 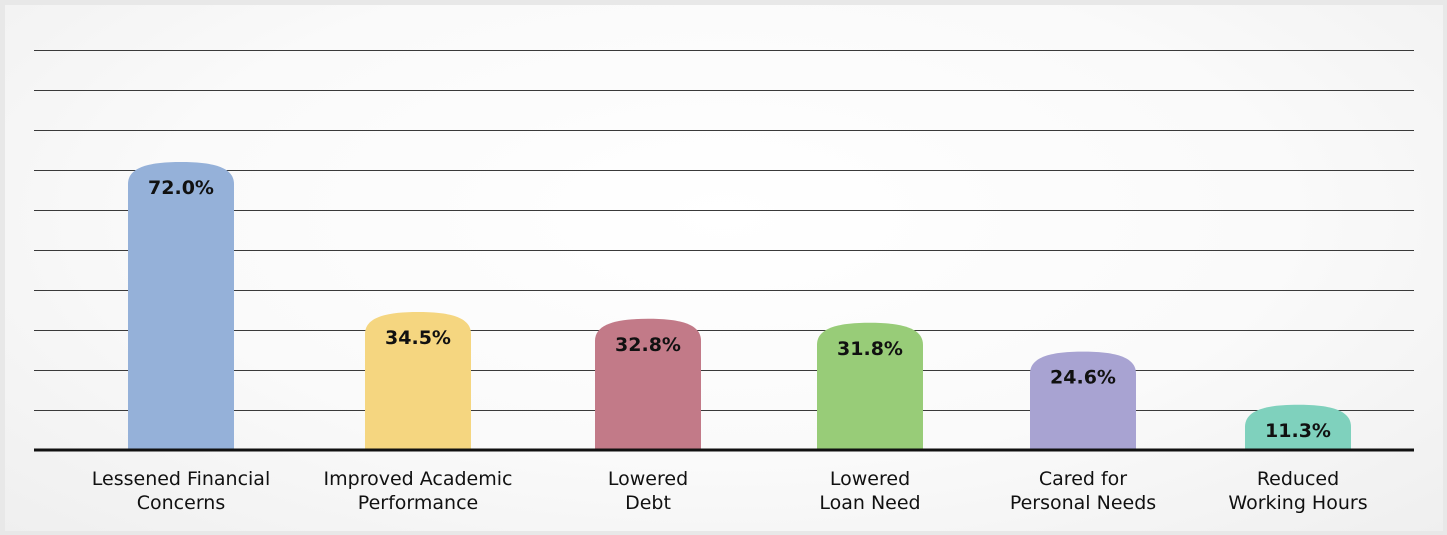 What do you see at coordinates (869, 503) in the screenshot?
I see `category-label-line: Loan Need` at bounding box center [869, 503].